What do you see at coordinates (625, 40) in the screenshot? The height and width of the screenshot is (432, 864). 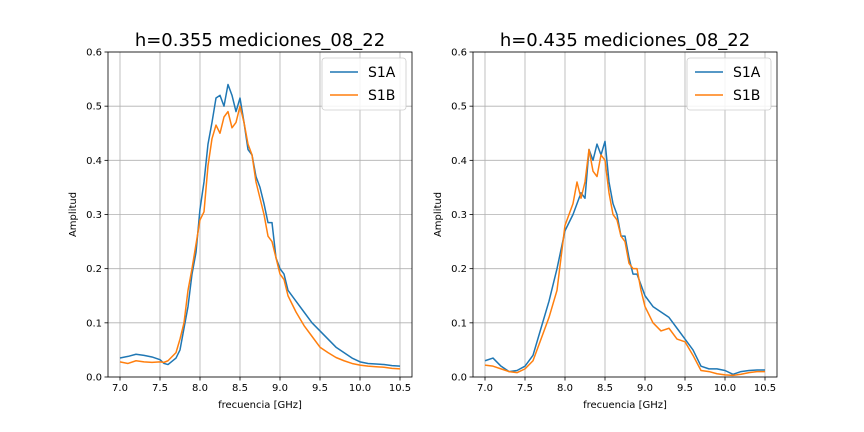 I see `chart-title: h=0.435 mediciones_08_22` at bounding box center [625, 40].